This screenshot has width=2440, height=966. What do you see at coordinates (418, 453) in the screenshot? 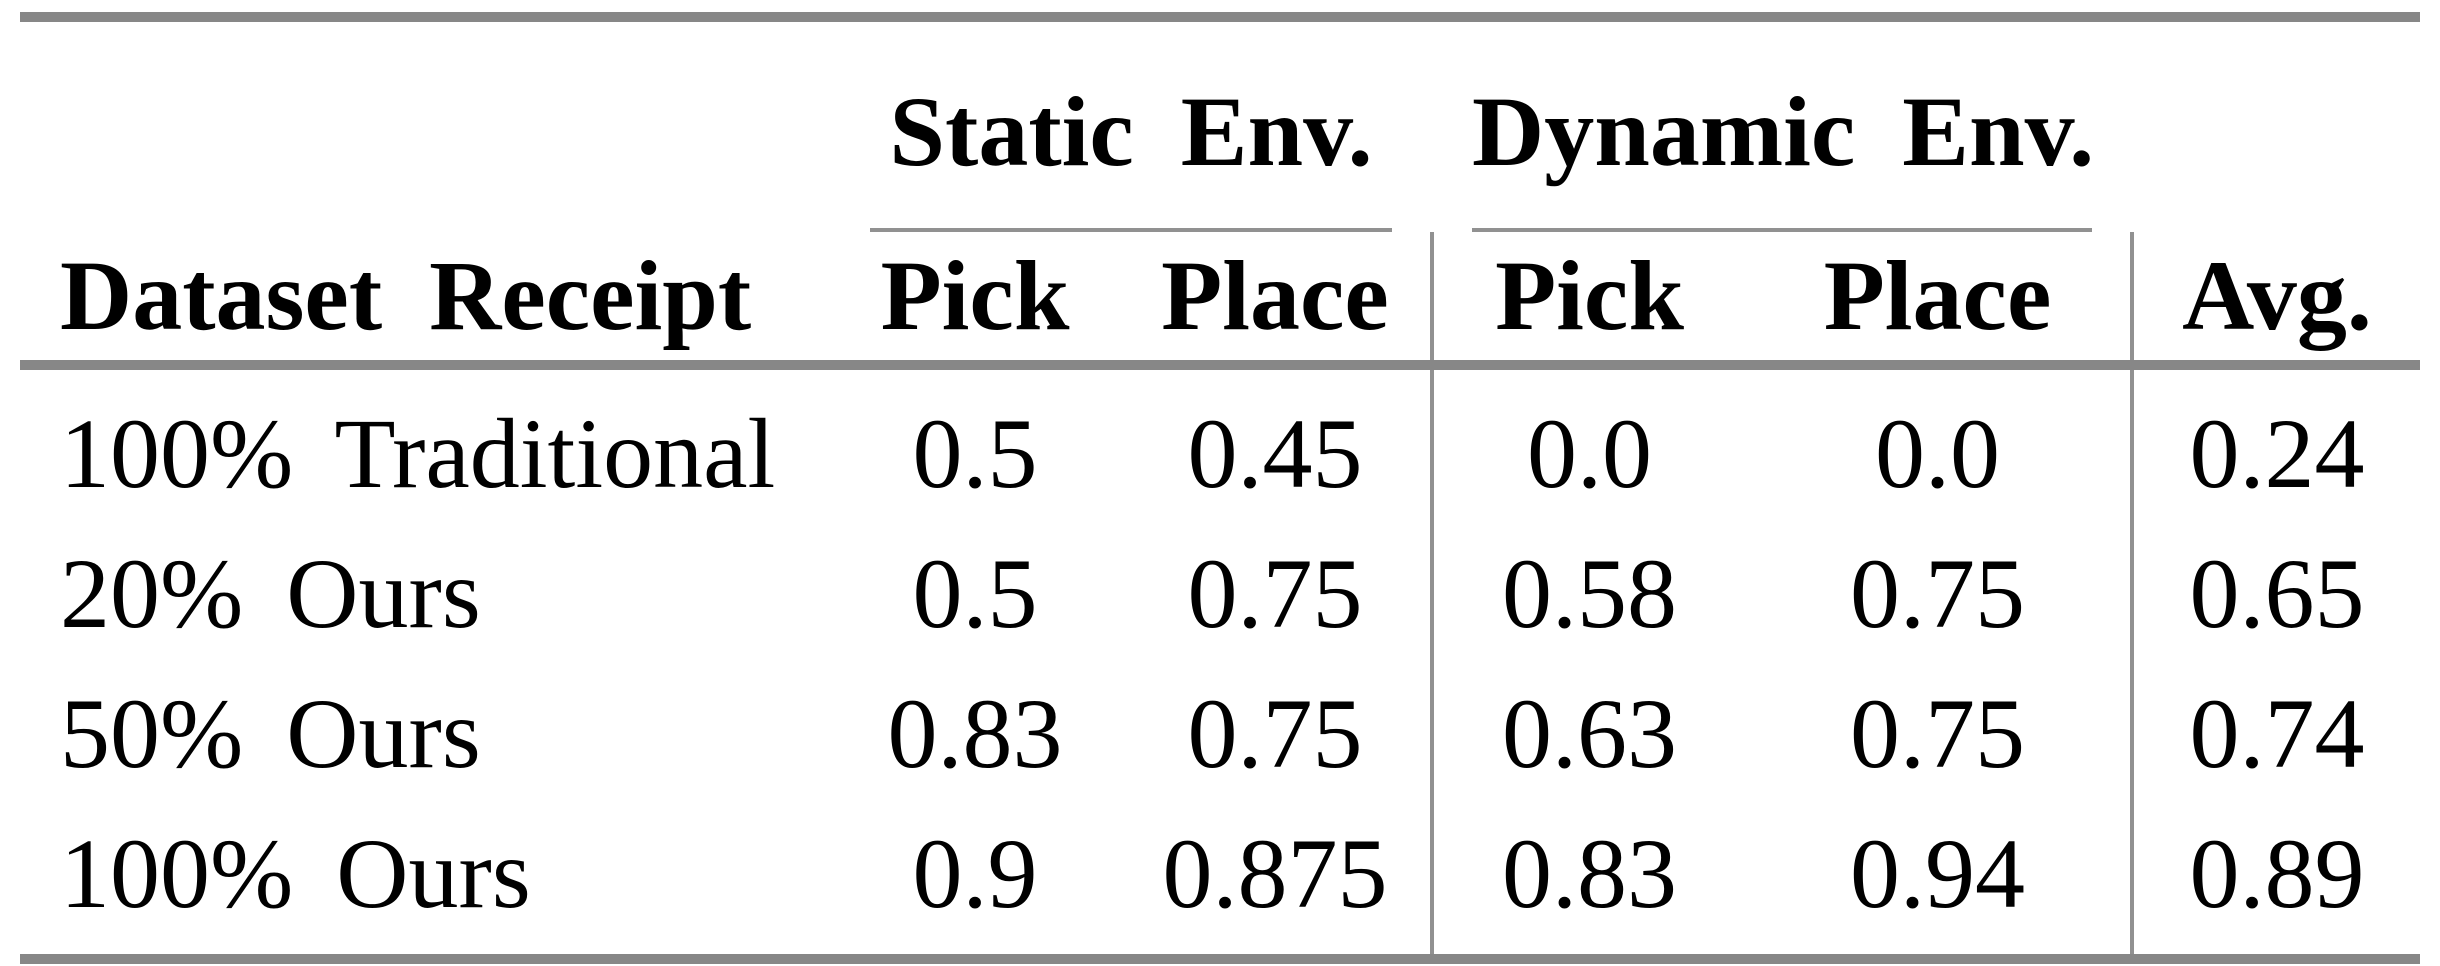
I see `row-label: 100% Traditional` at bounding box center [418, 453].